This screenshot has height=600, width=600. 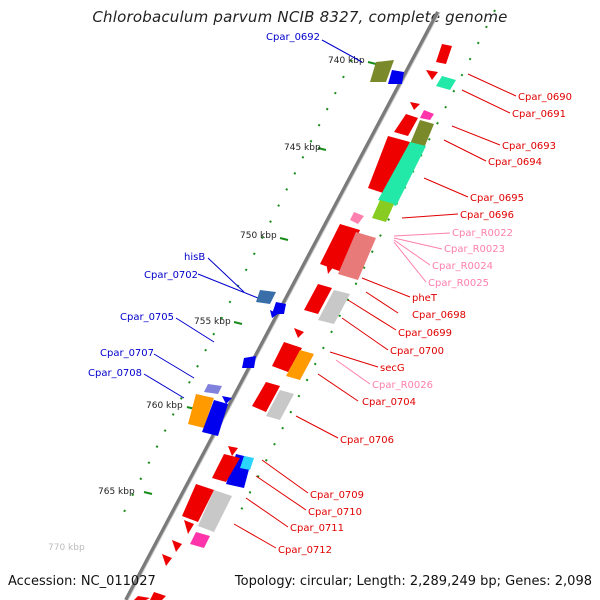 I want to click on gene-label: Cpar_0700, so click(x=417, y=351).